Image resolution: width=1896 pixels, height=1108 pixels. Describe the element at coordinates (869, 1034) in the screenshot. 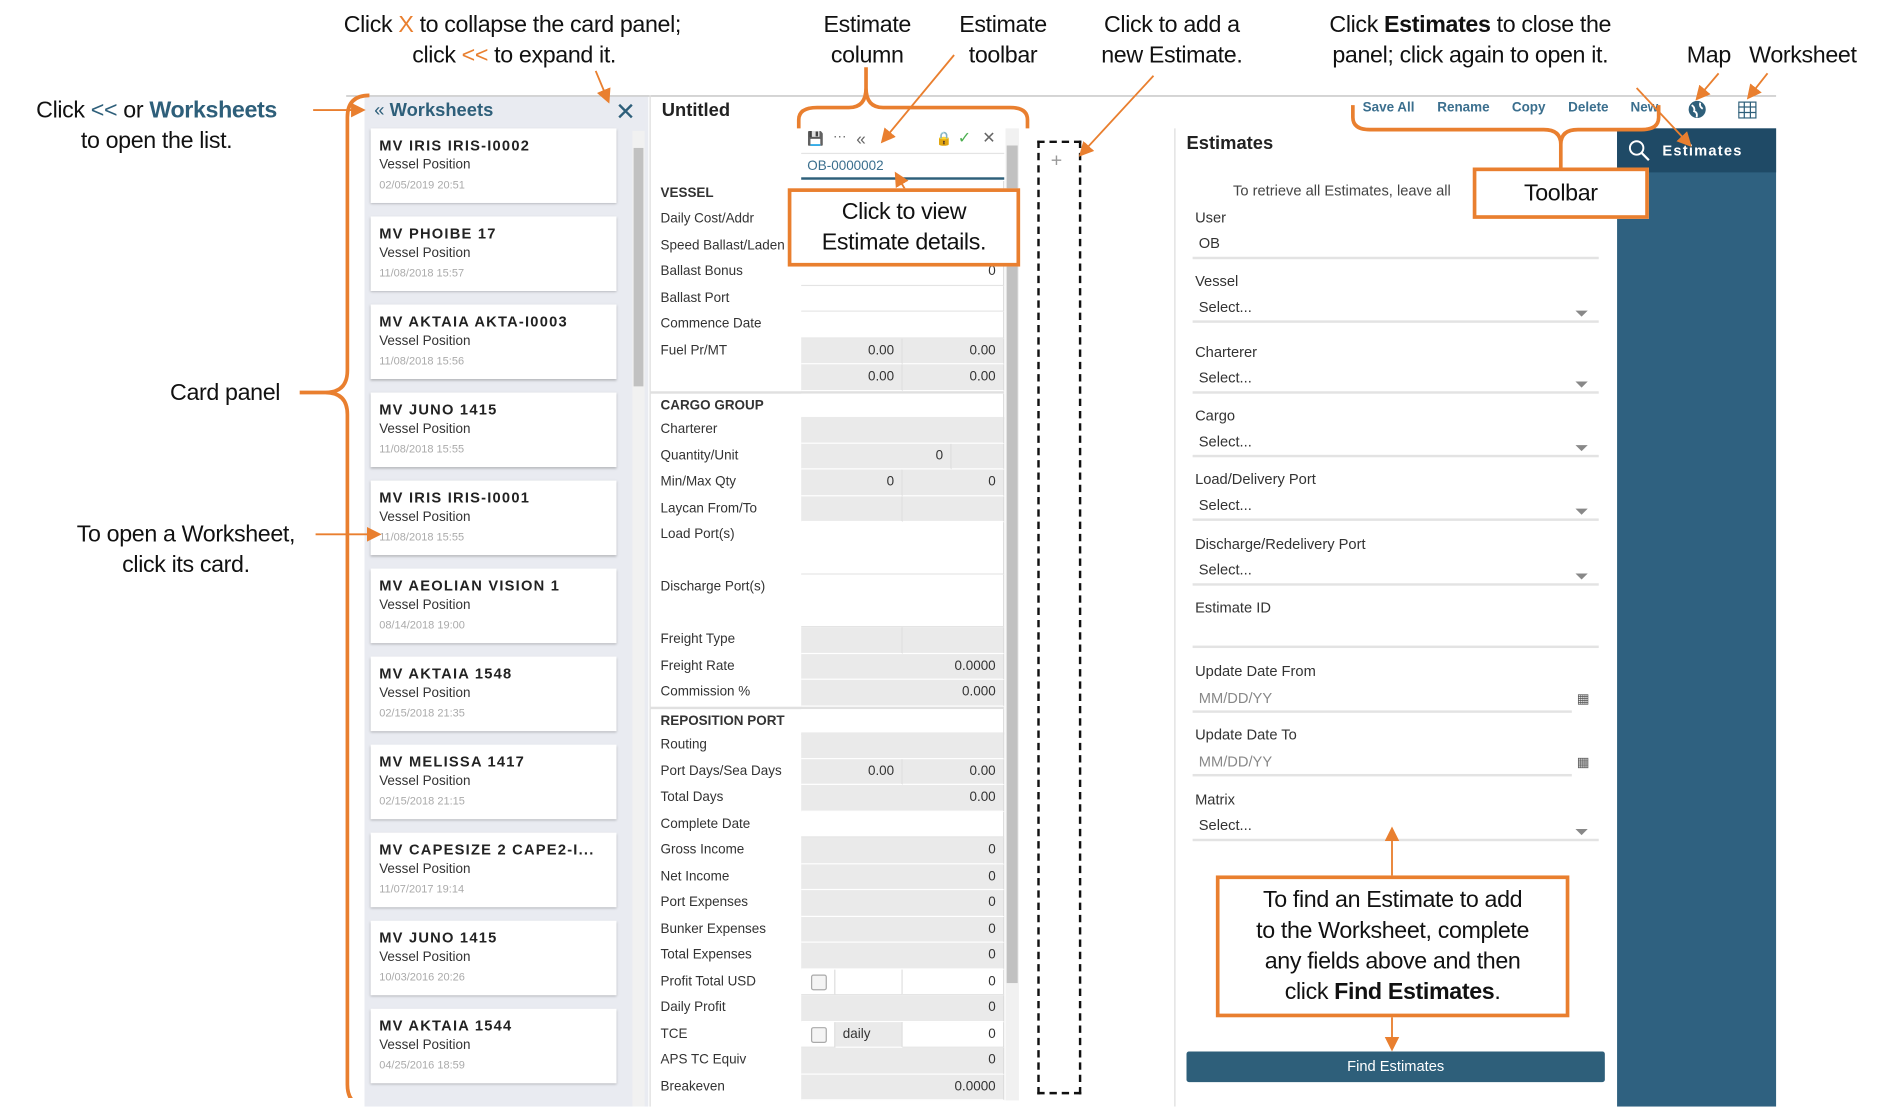

I see `estimate-cell: daily` at that location.